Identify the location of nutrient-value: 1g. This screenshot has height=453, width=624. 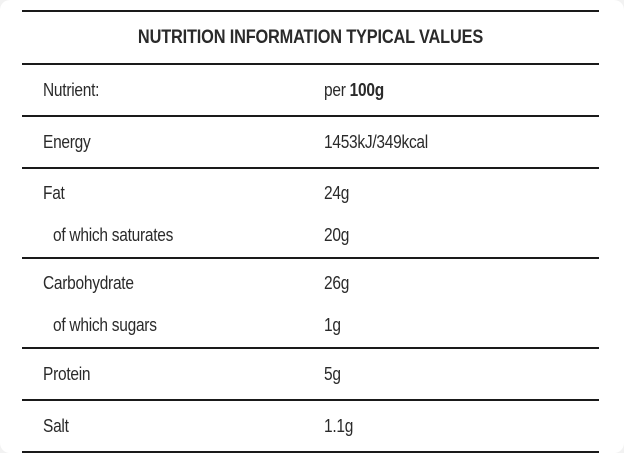
(332, 324).